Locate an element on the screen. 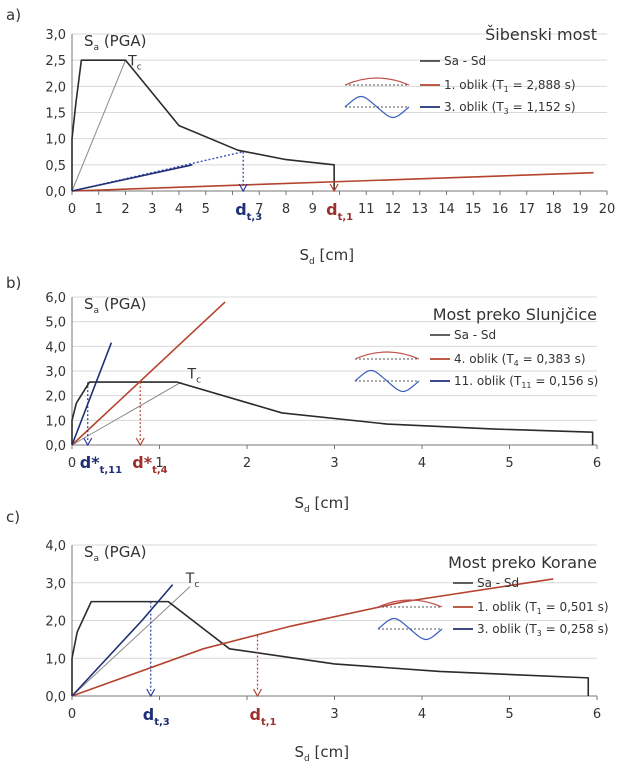  y-tick-label: 2,5 is located at coordinates (55, 61).